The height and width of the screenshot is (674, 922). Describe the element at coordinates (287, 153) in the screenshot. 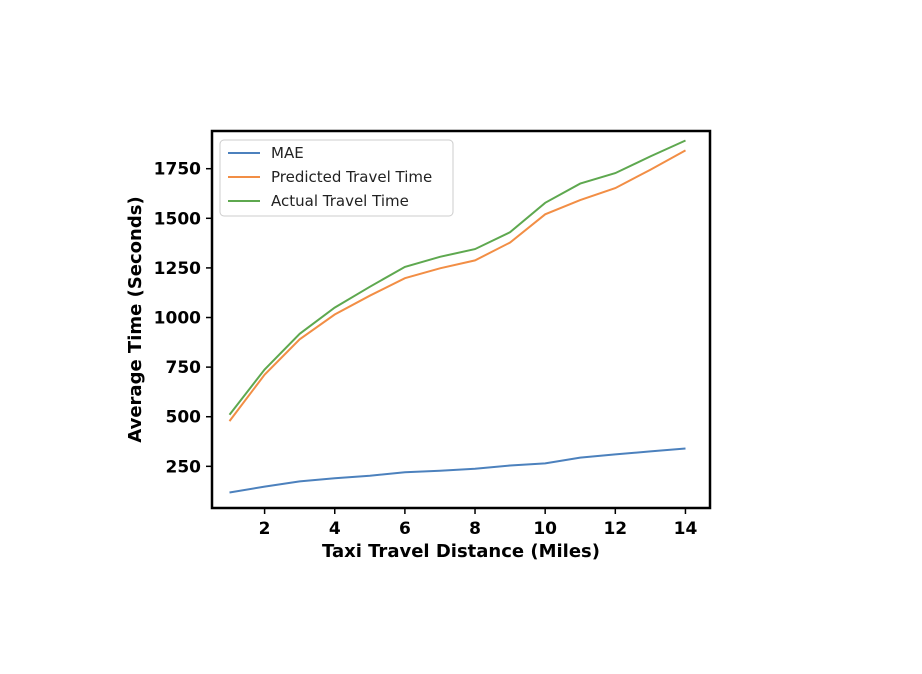

I see `legend-label: MAE` at that location.